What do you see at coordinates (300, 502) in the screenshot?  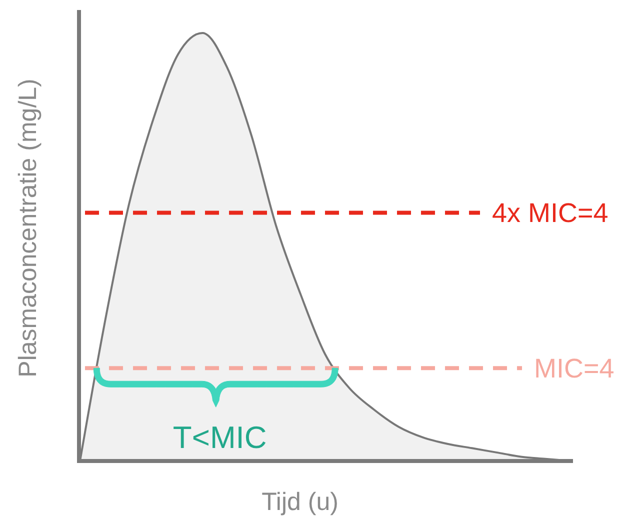 I see `x-axis-title: Tijd (u)` at bounding box center [300, 502].